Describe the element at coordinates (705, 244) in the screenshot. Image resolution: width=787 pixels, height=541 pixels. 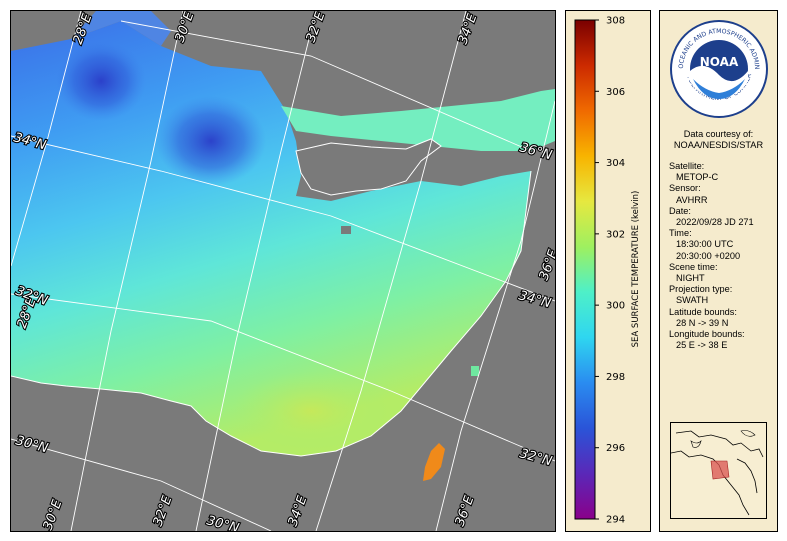
I see `time-value-utc: 18:30:00 UTC` at that location.